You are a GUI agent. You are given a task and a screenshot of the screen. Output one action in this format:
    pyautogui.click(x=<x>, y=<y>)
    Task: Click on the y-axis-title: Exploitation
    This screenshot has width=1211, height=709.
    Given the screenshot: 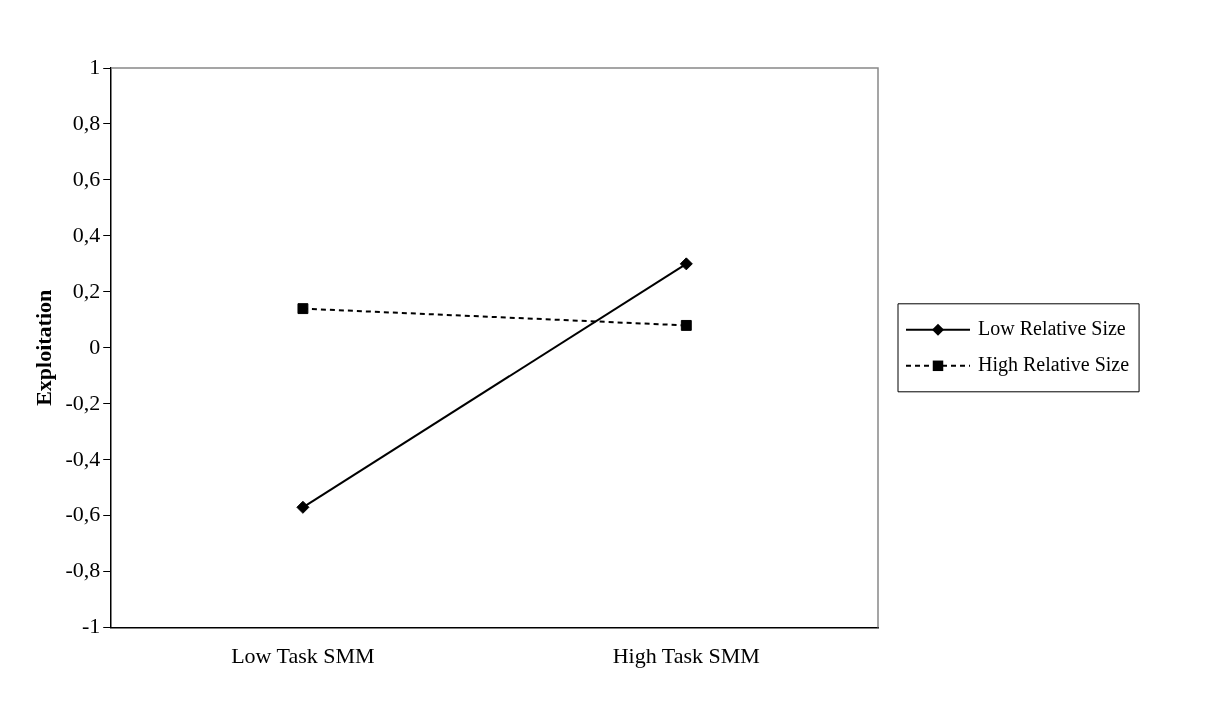 What is the action you would take?
    pyautogui.click(x=43, y=347)
    